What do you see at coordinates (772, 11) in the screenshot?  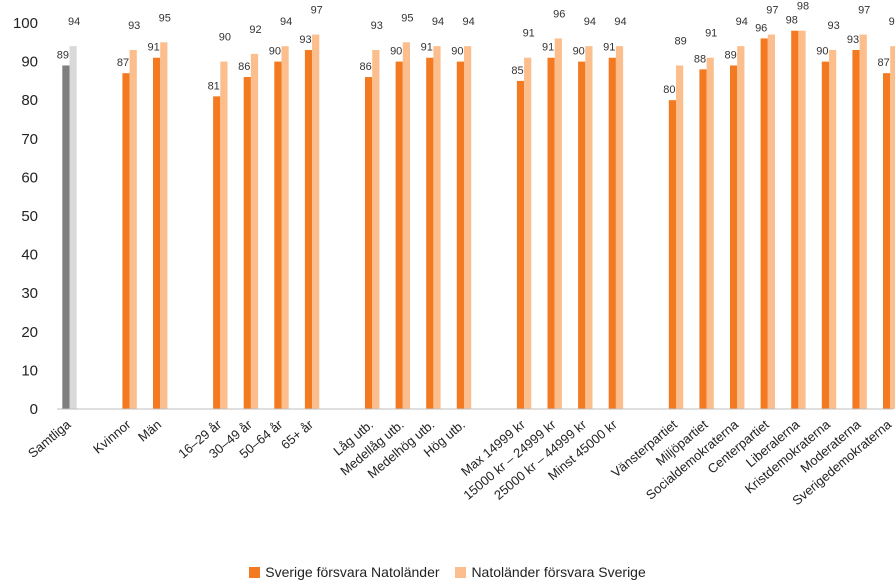 I see `data-label-series-2-18: 97` at bounding box center [772, 11].